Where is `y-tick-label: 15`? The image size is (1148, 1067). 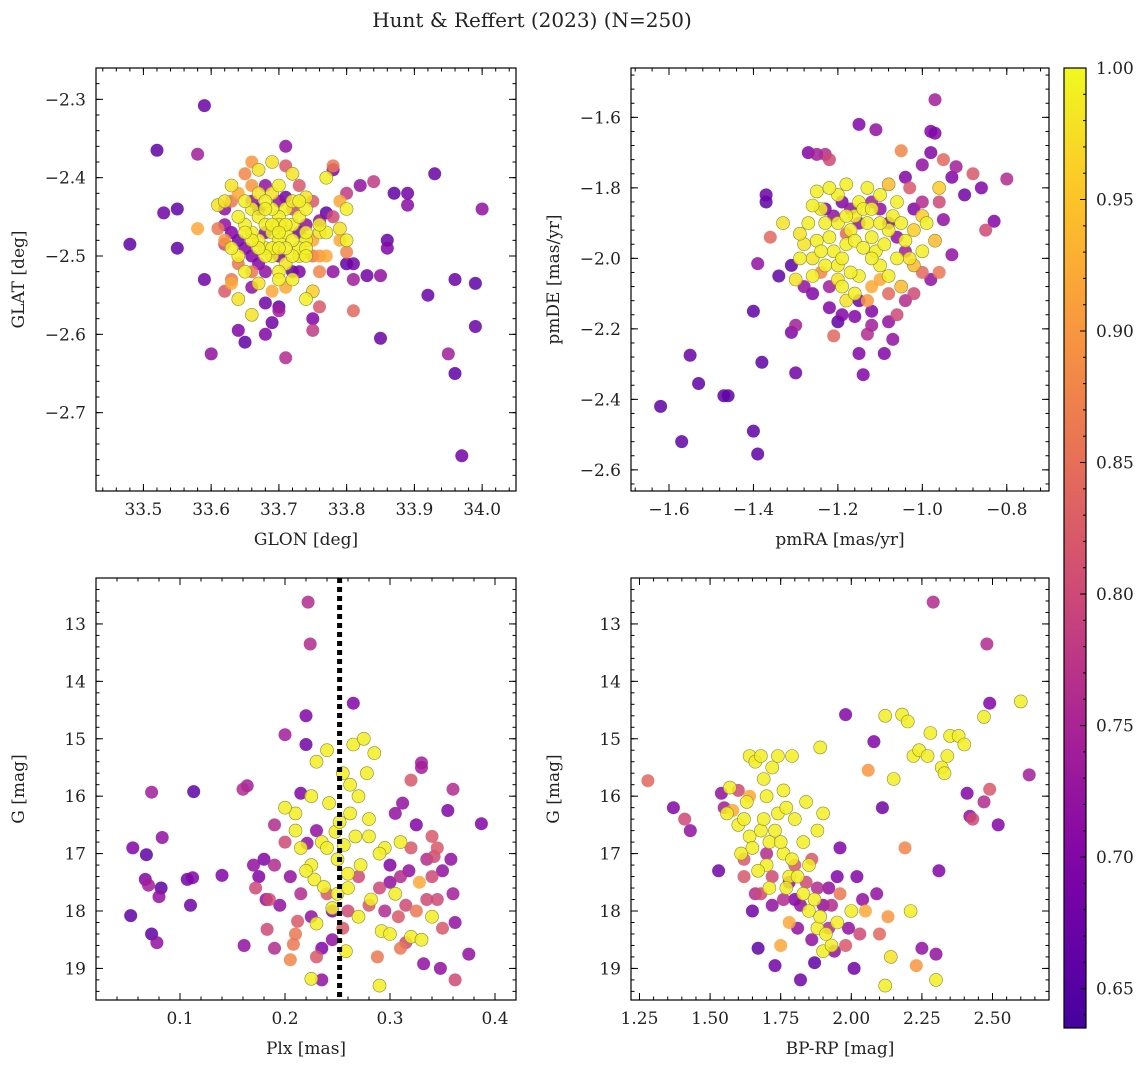
y-tick-label: 15 is located at coordinates (610, 740).